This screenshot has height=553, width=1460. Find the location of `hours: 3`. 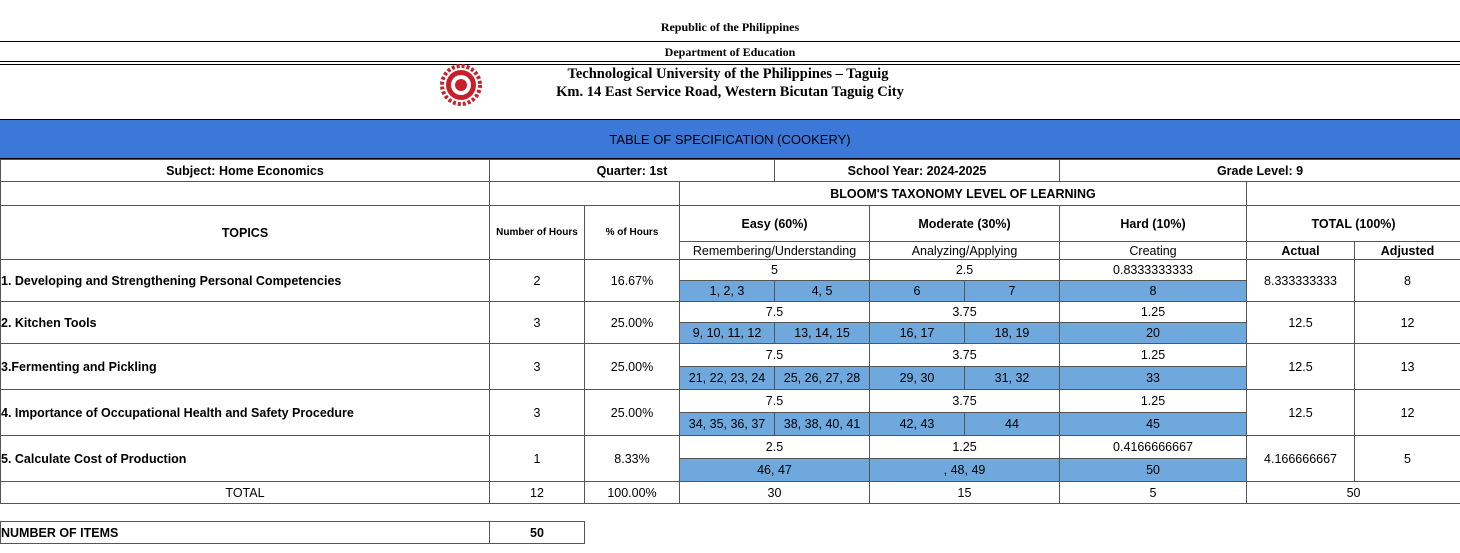

hours: 3 is located at coordinates (537, 366).